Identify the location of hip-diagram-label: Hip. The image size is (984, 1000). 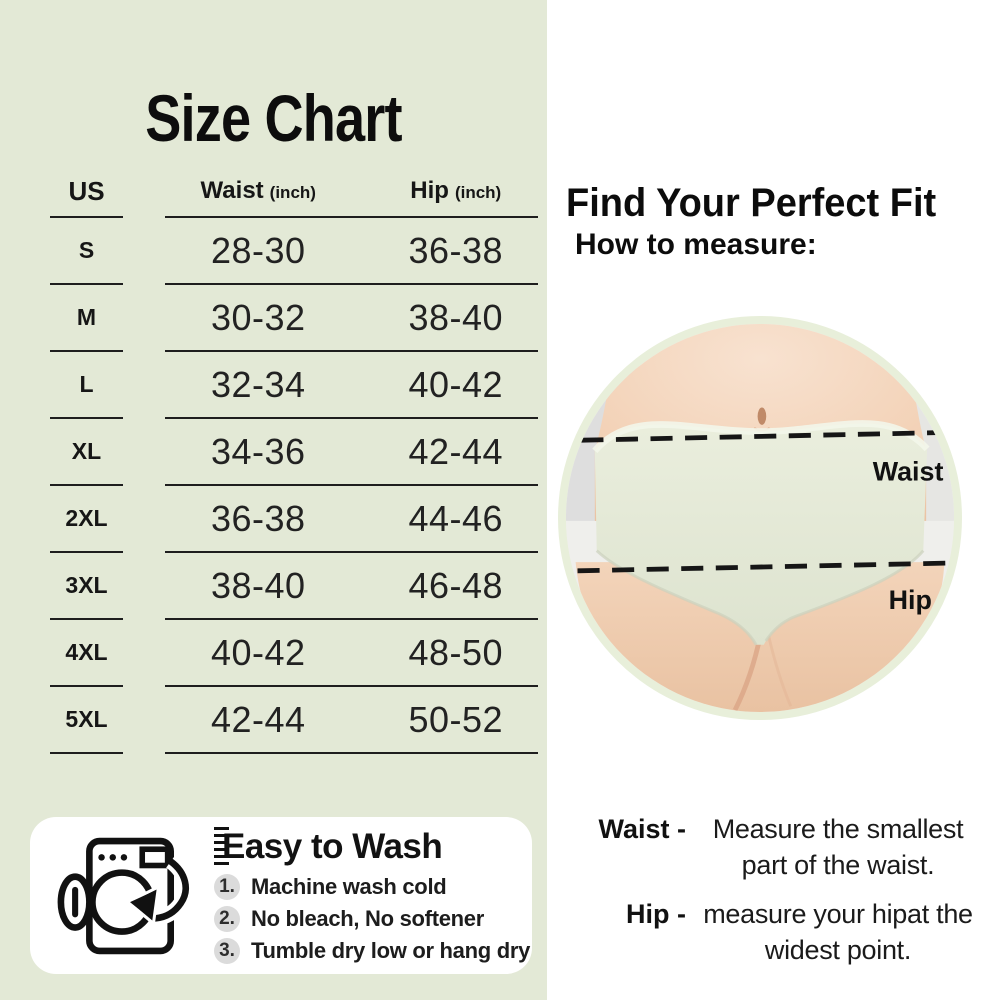
(910, 600).